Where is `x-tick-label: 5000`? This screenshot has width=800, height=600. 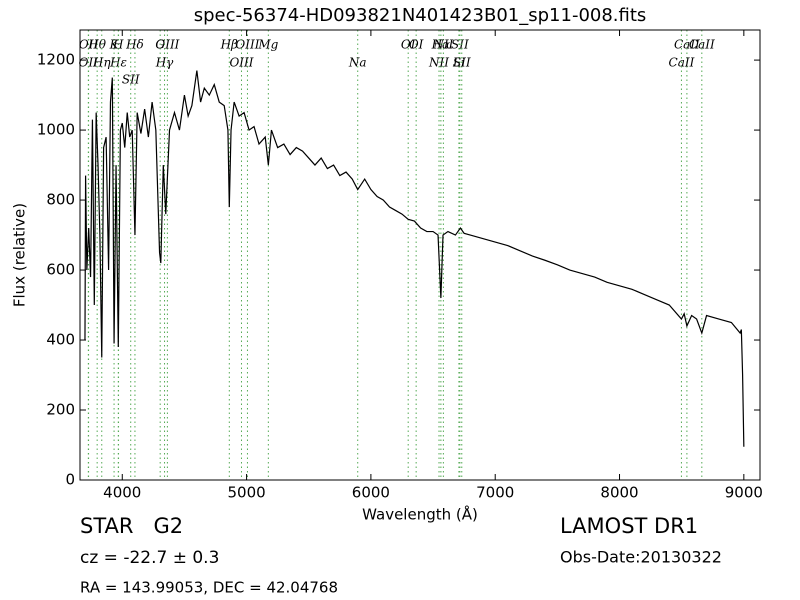
x-tick-label: 5000 is located at coordinates (246, 493).